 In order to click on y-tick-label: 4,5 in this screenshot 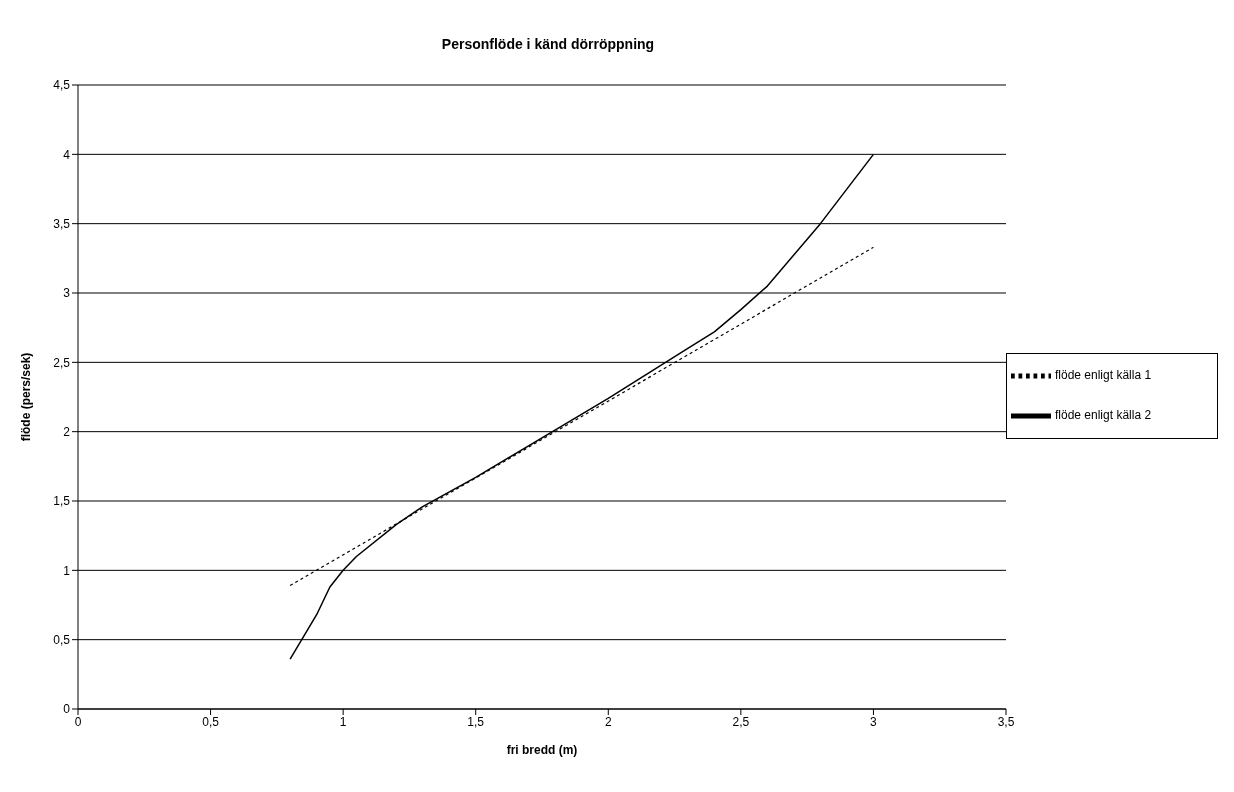, I will do `click(62, 85)`.